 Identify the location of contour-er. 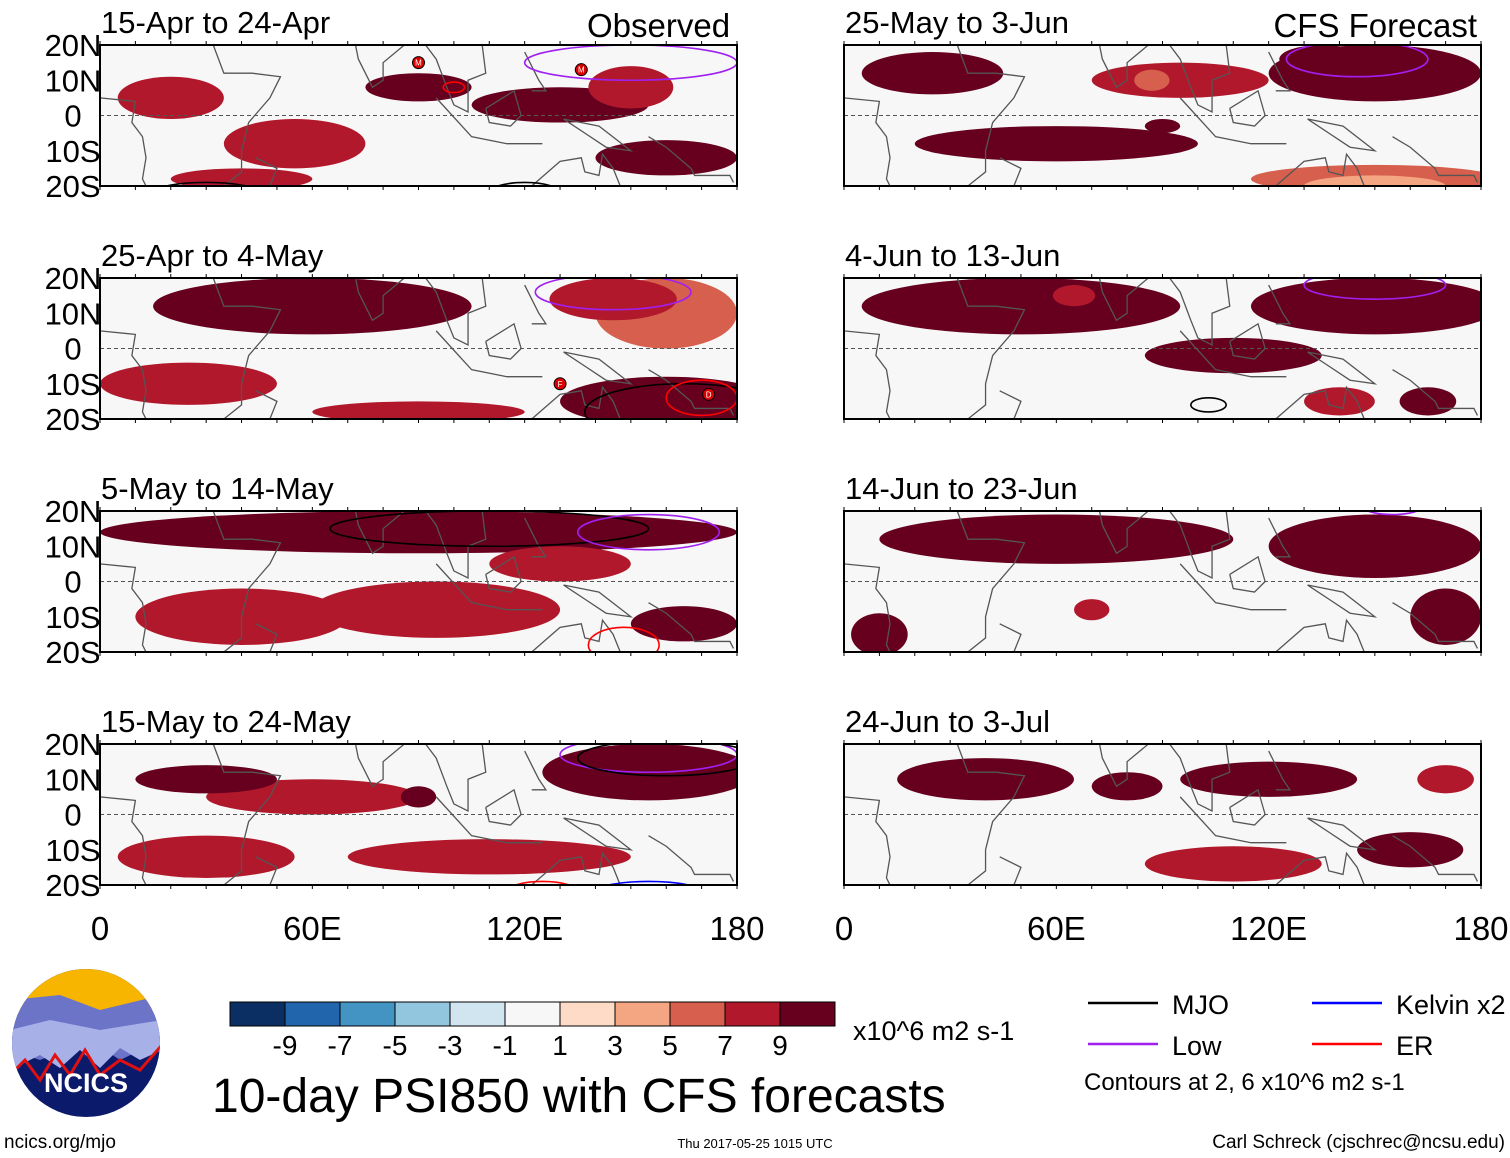
(542, 882).